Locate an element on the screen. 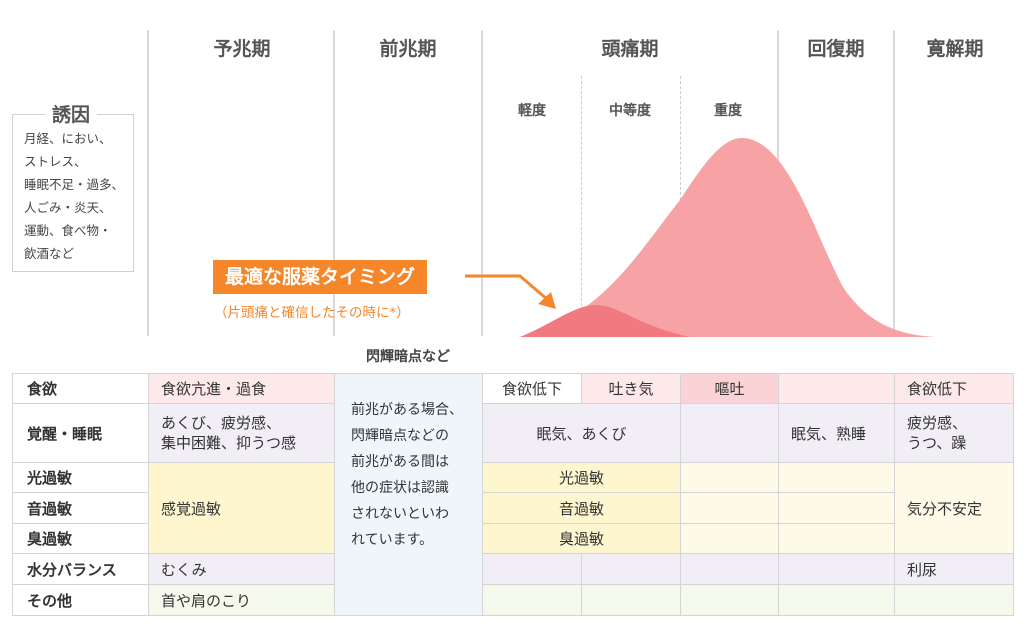 This screenshot has width=1024, height=629. trigger-line: 月経、におい、 is located at coordinates (68, 138).